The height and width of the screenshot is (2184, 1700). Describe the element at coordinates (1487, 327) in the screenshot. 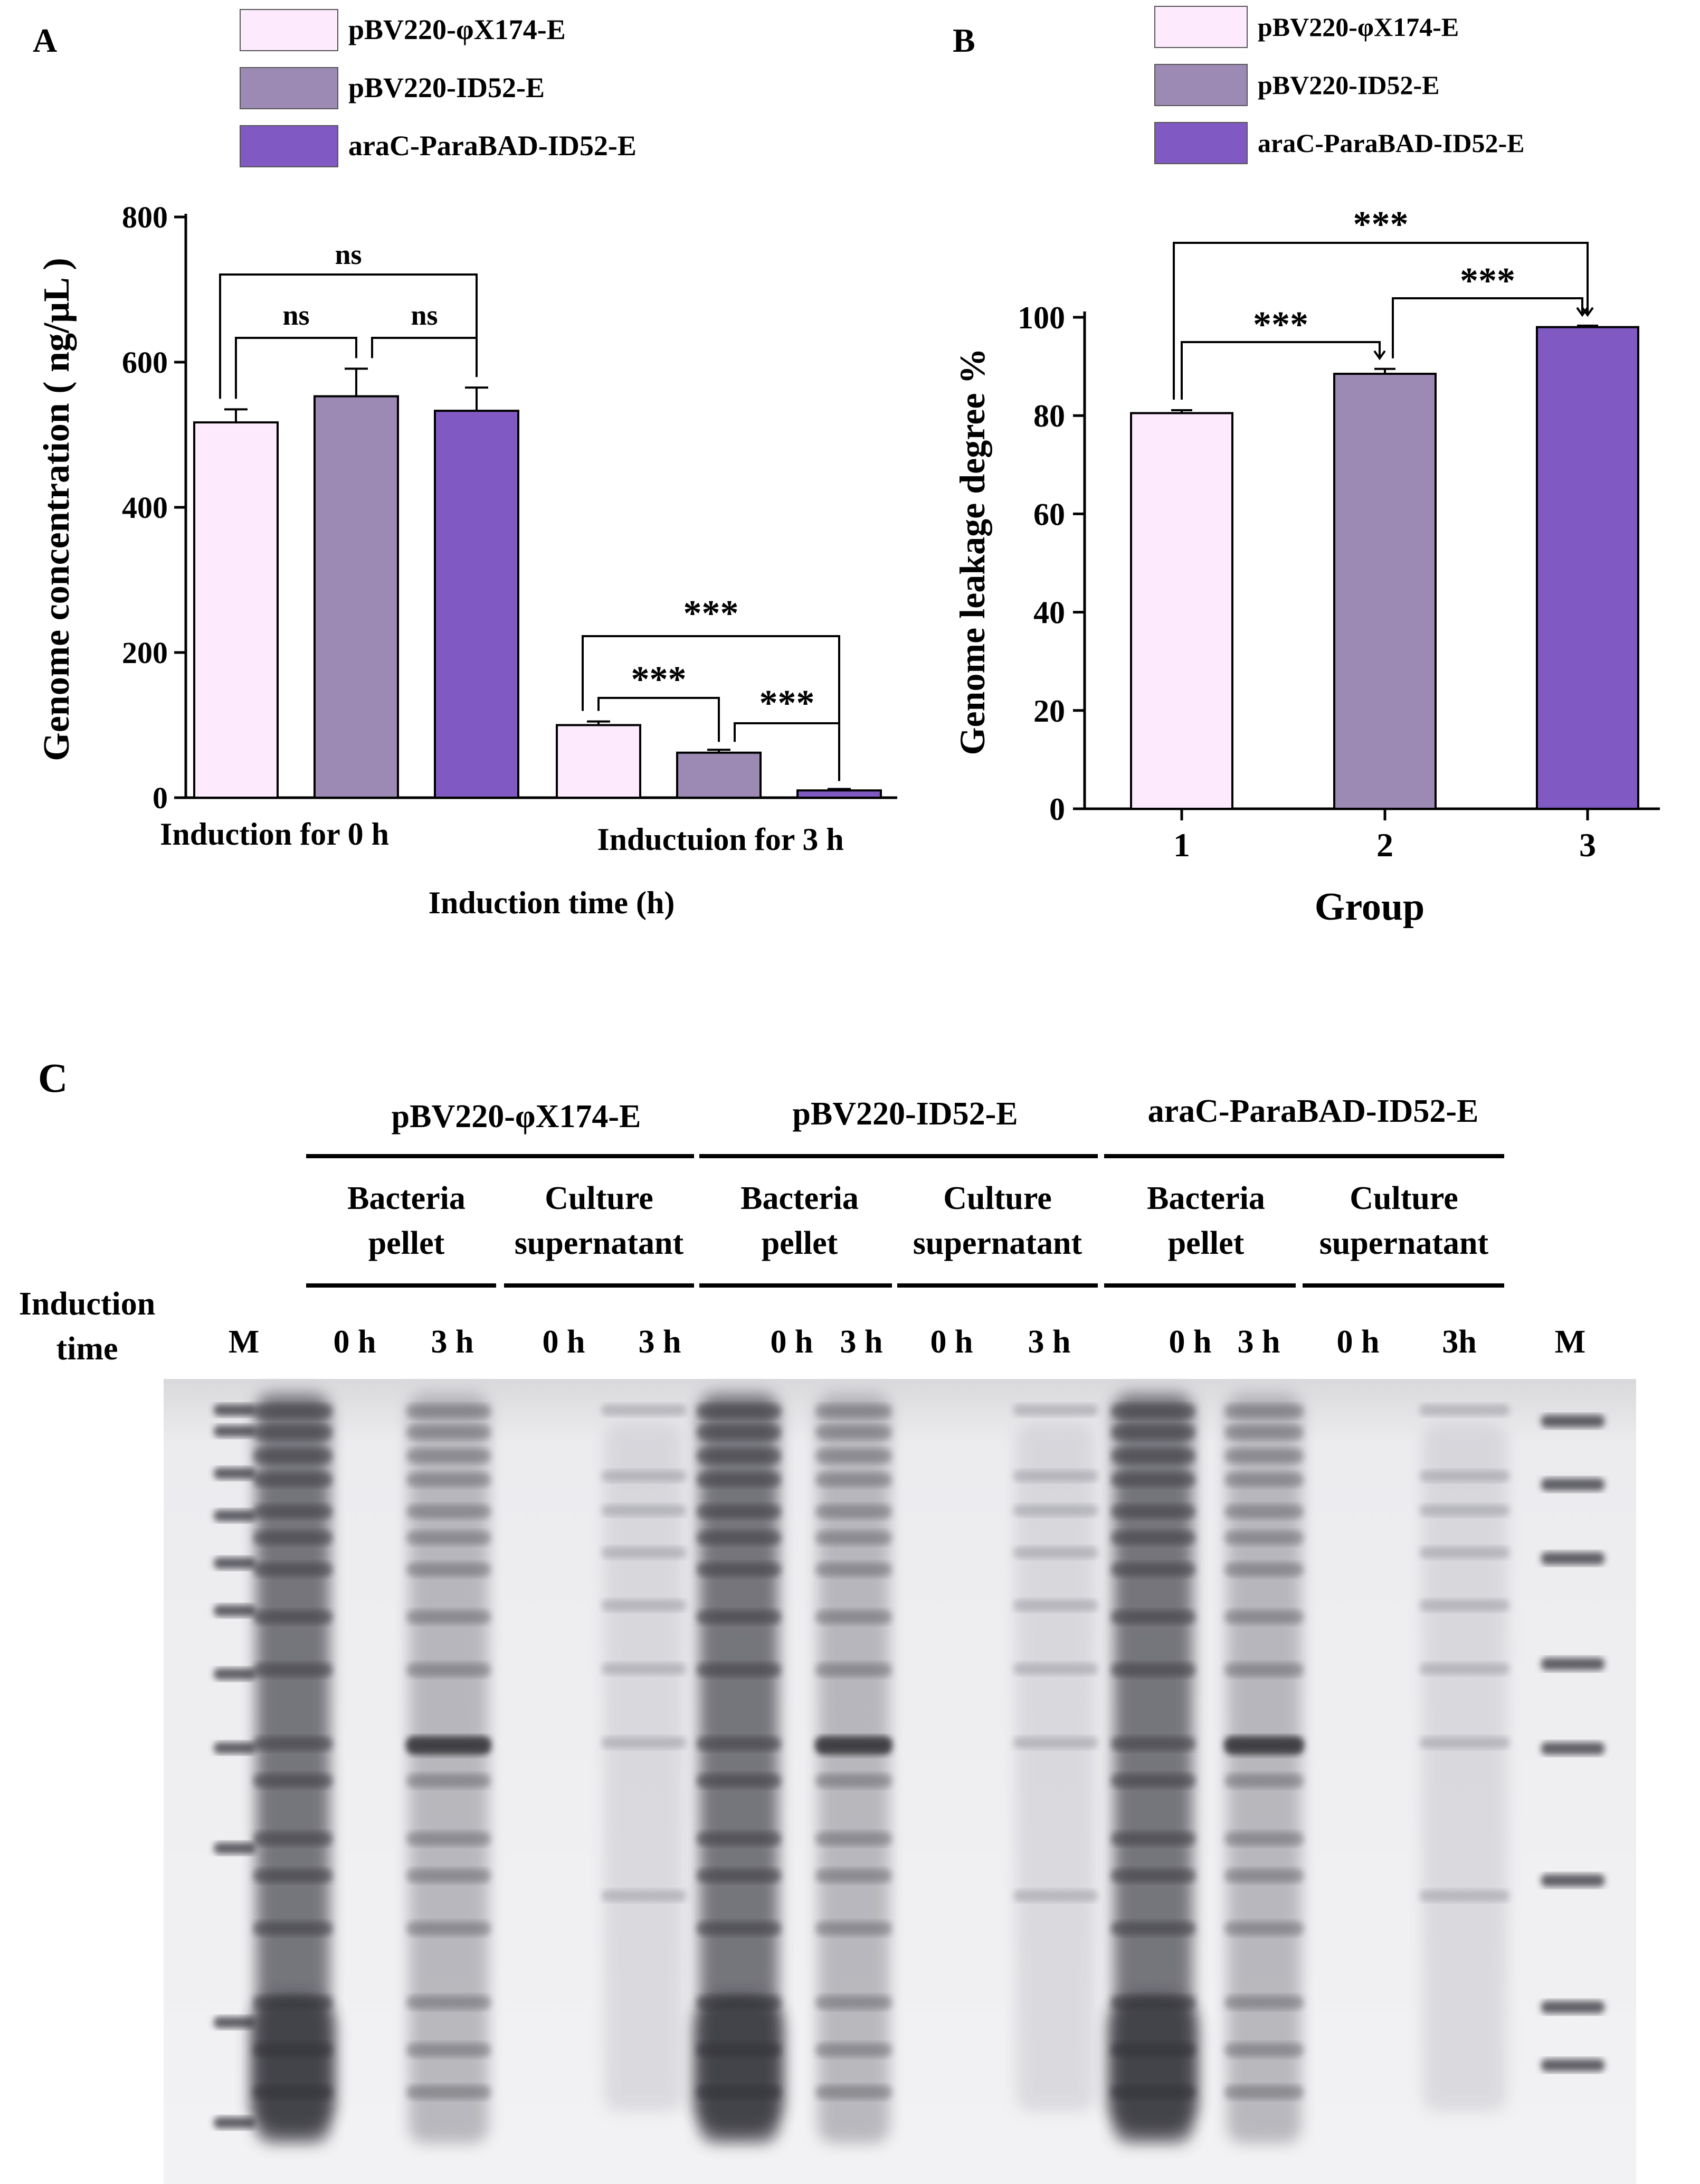

I see `panel-b-sig-right-bracket` at that location.